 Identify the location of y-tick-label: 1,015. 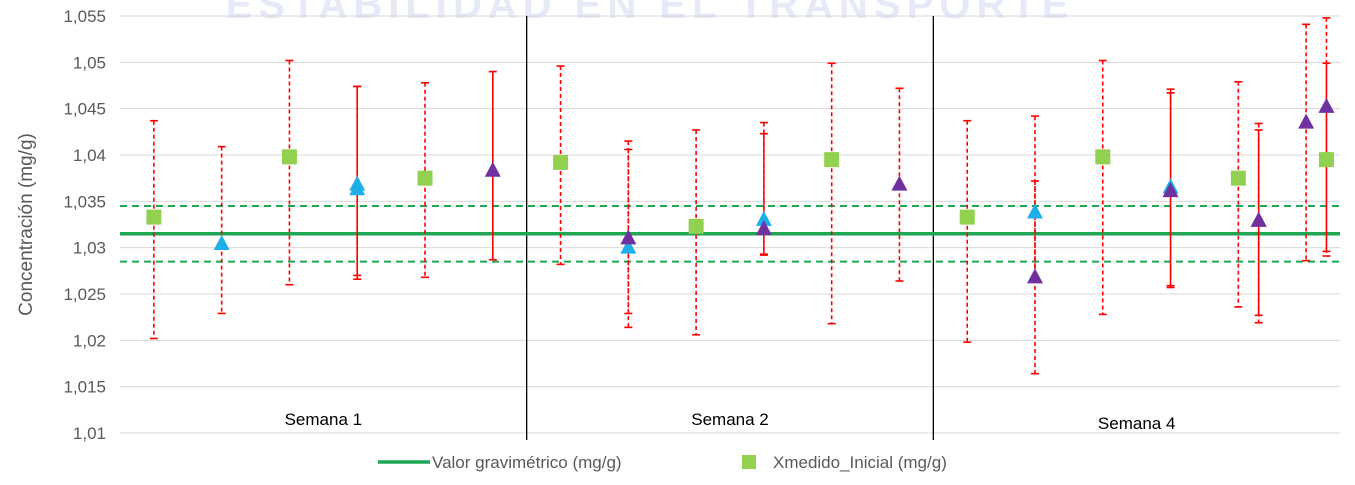
(84, 387).